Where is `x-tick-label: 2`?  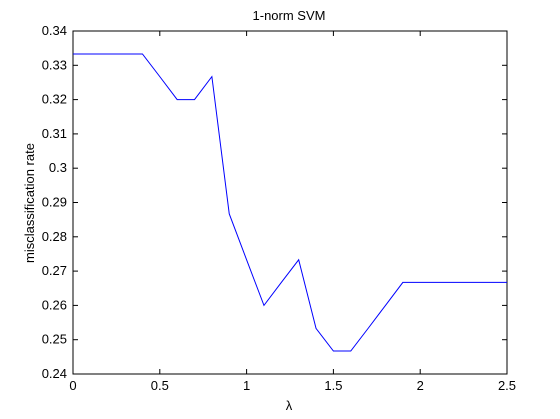 x-tick-label: 2 is located at coordinates (420, 385).